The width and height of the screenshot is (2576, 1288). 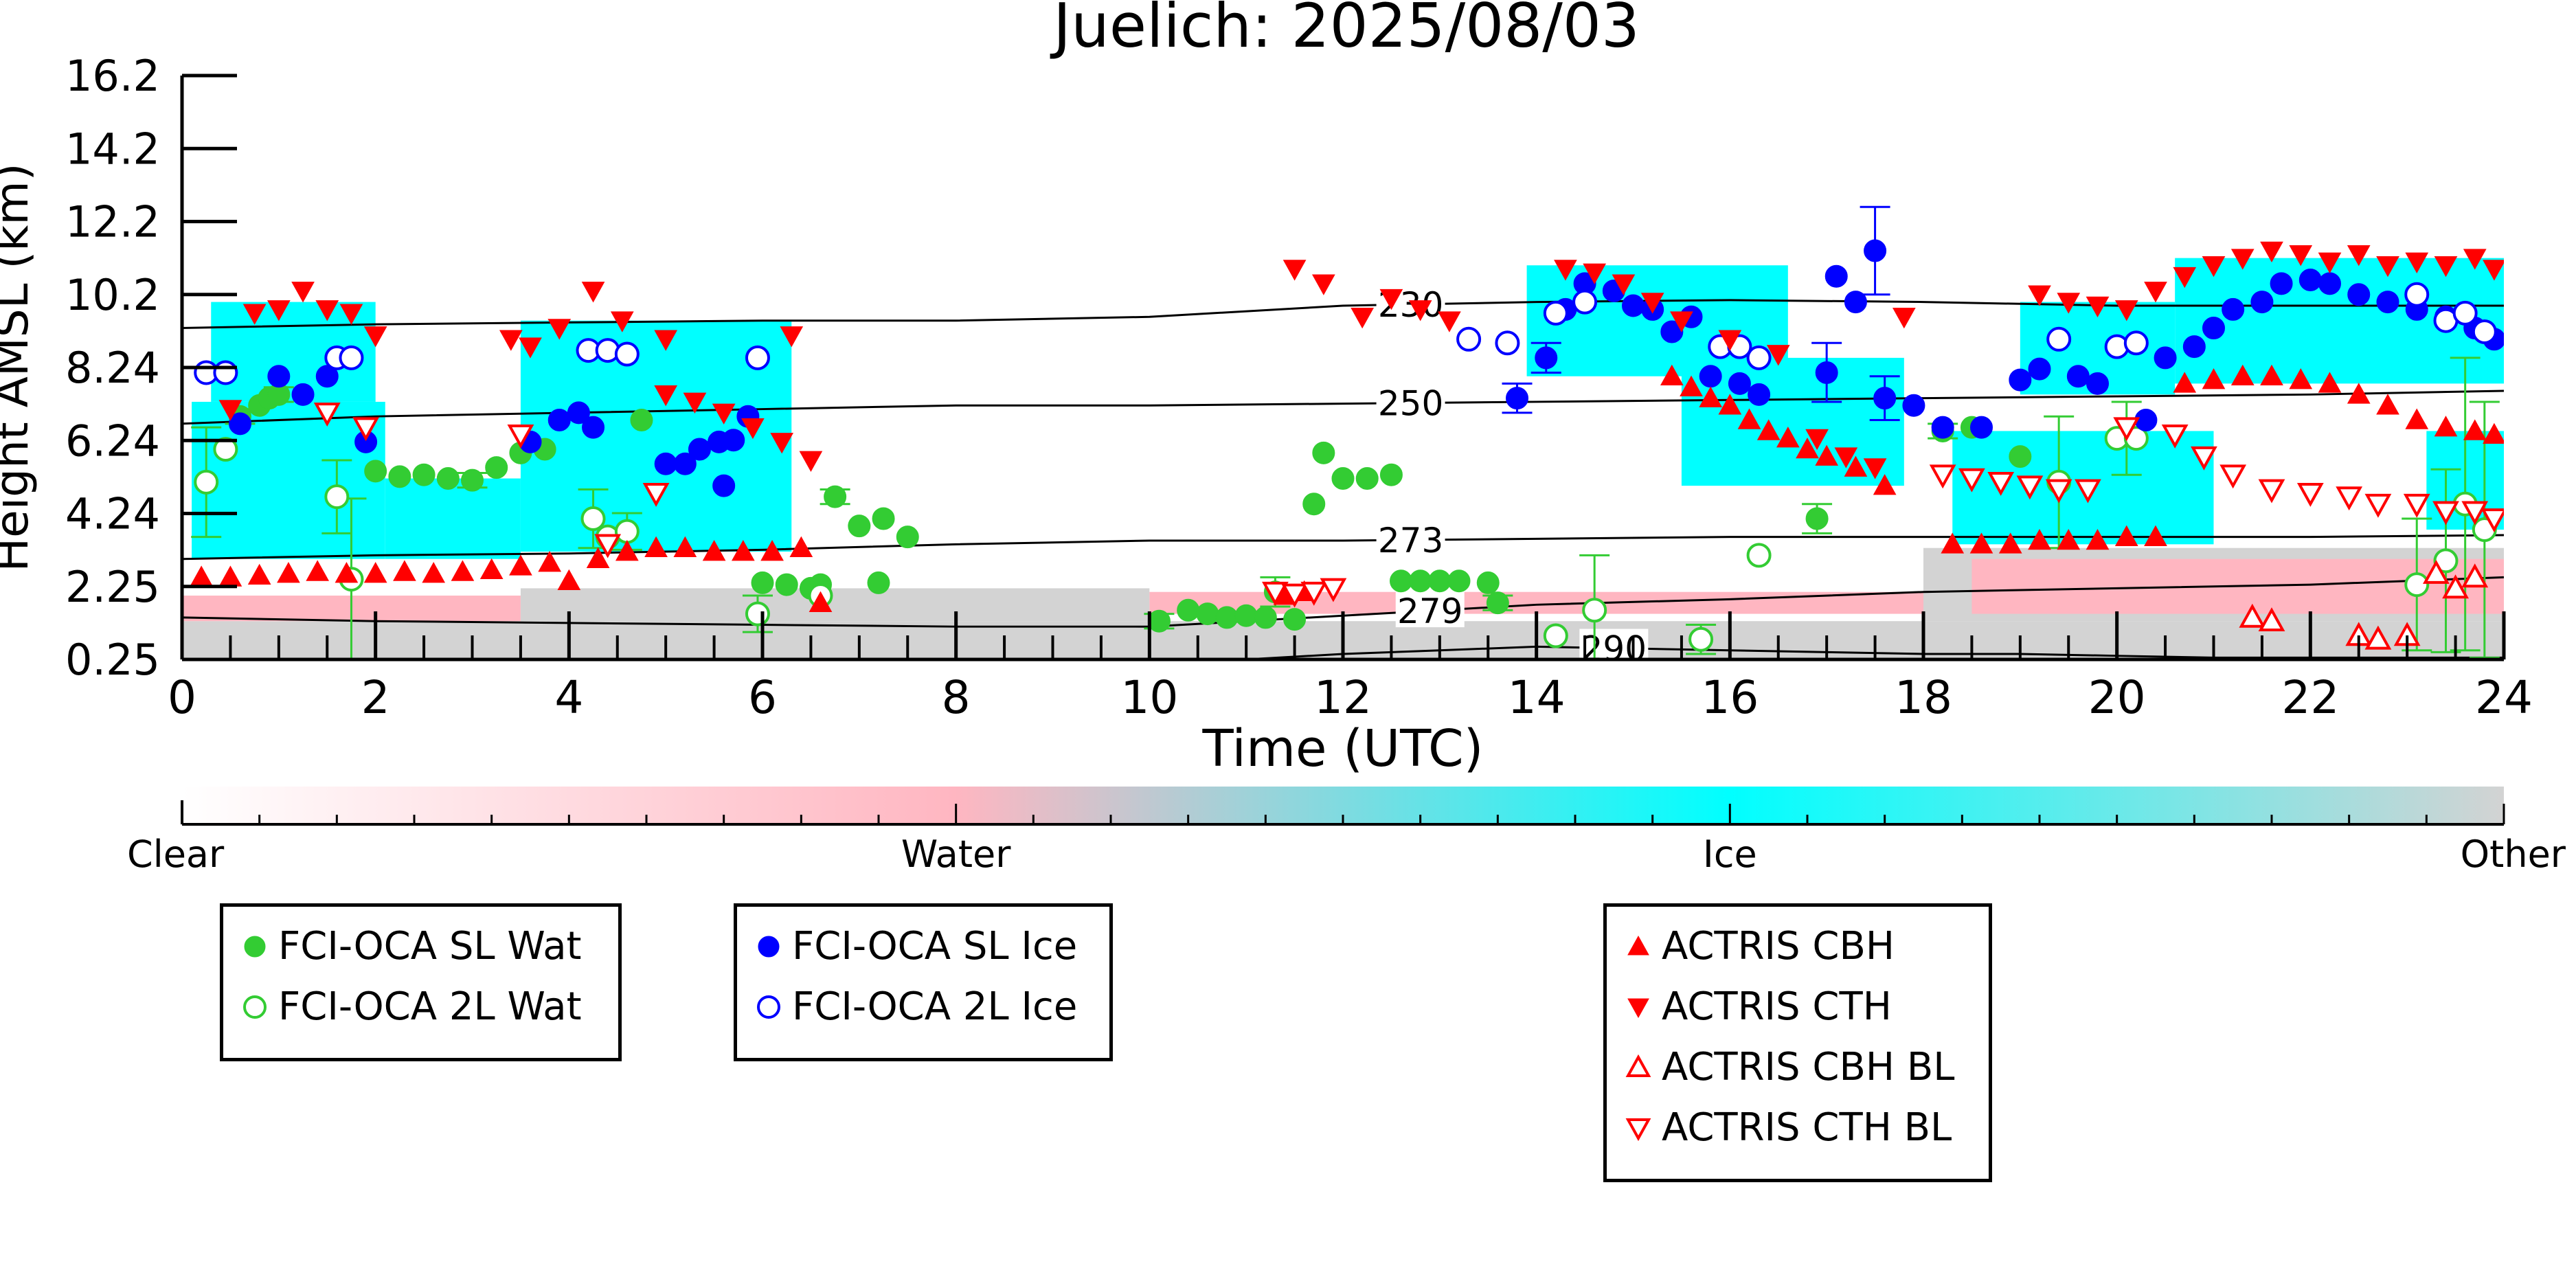 I want to click on legend-item: ACTRIS CTH BL, so click(x=1798, y=1127).